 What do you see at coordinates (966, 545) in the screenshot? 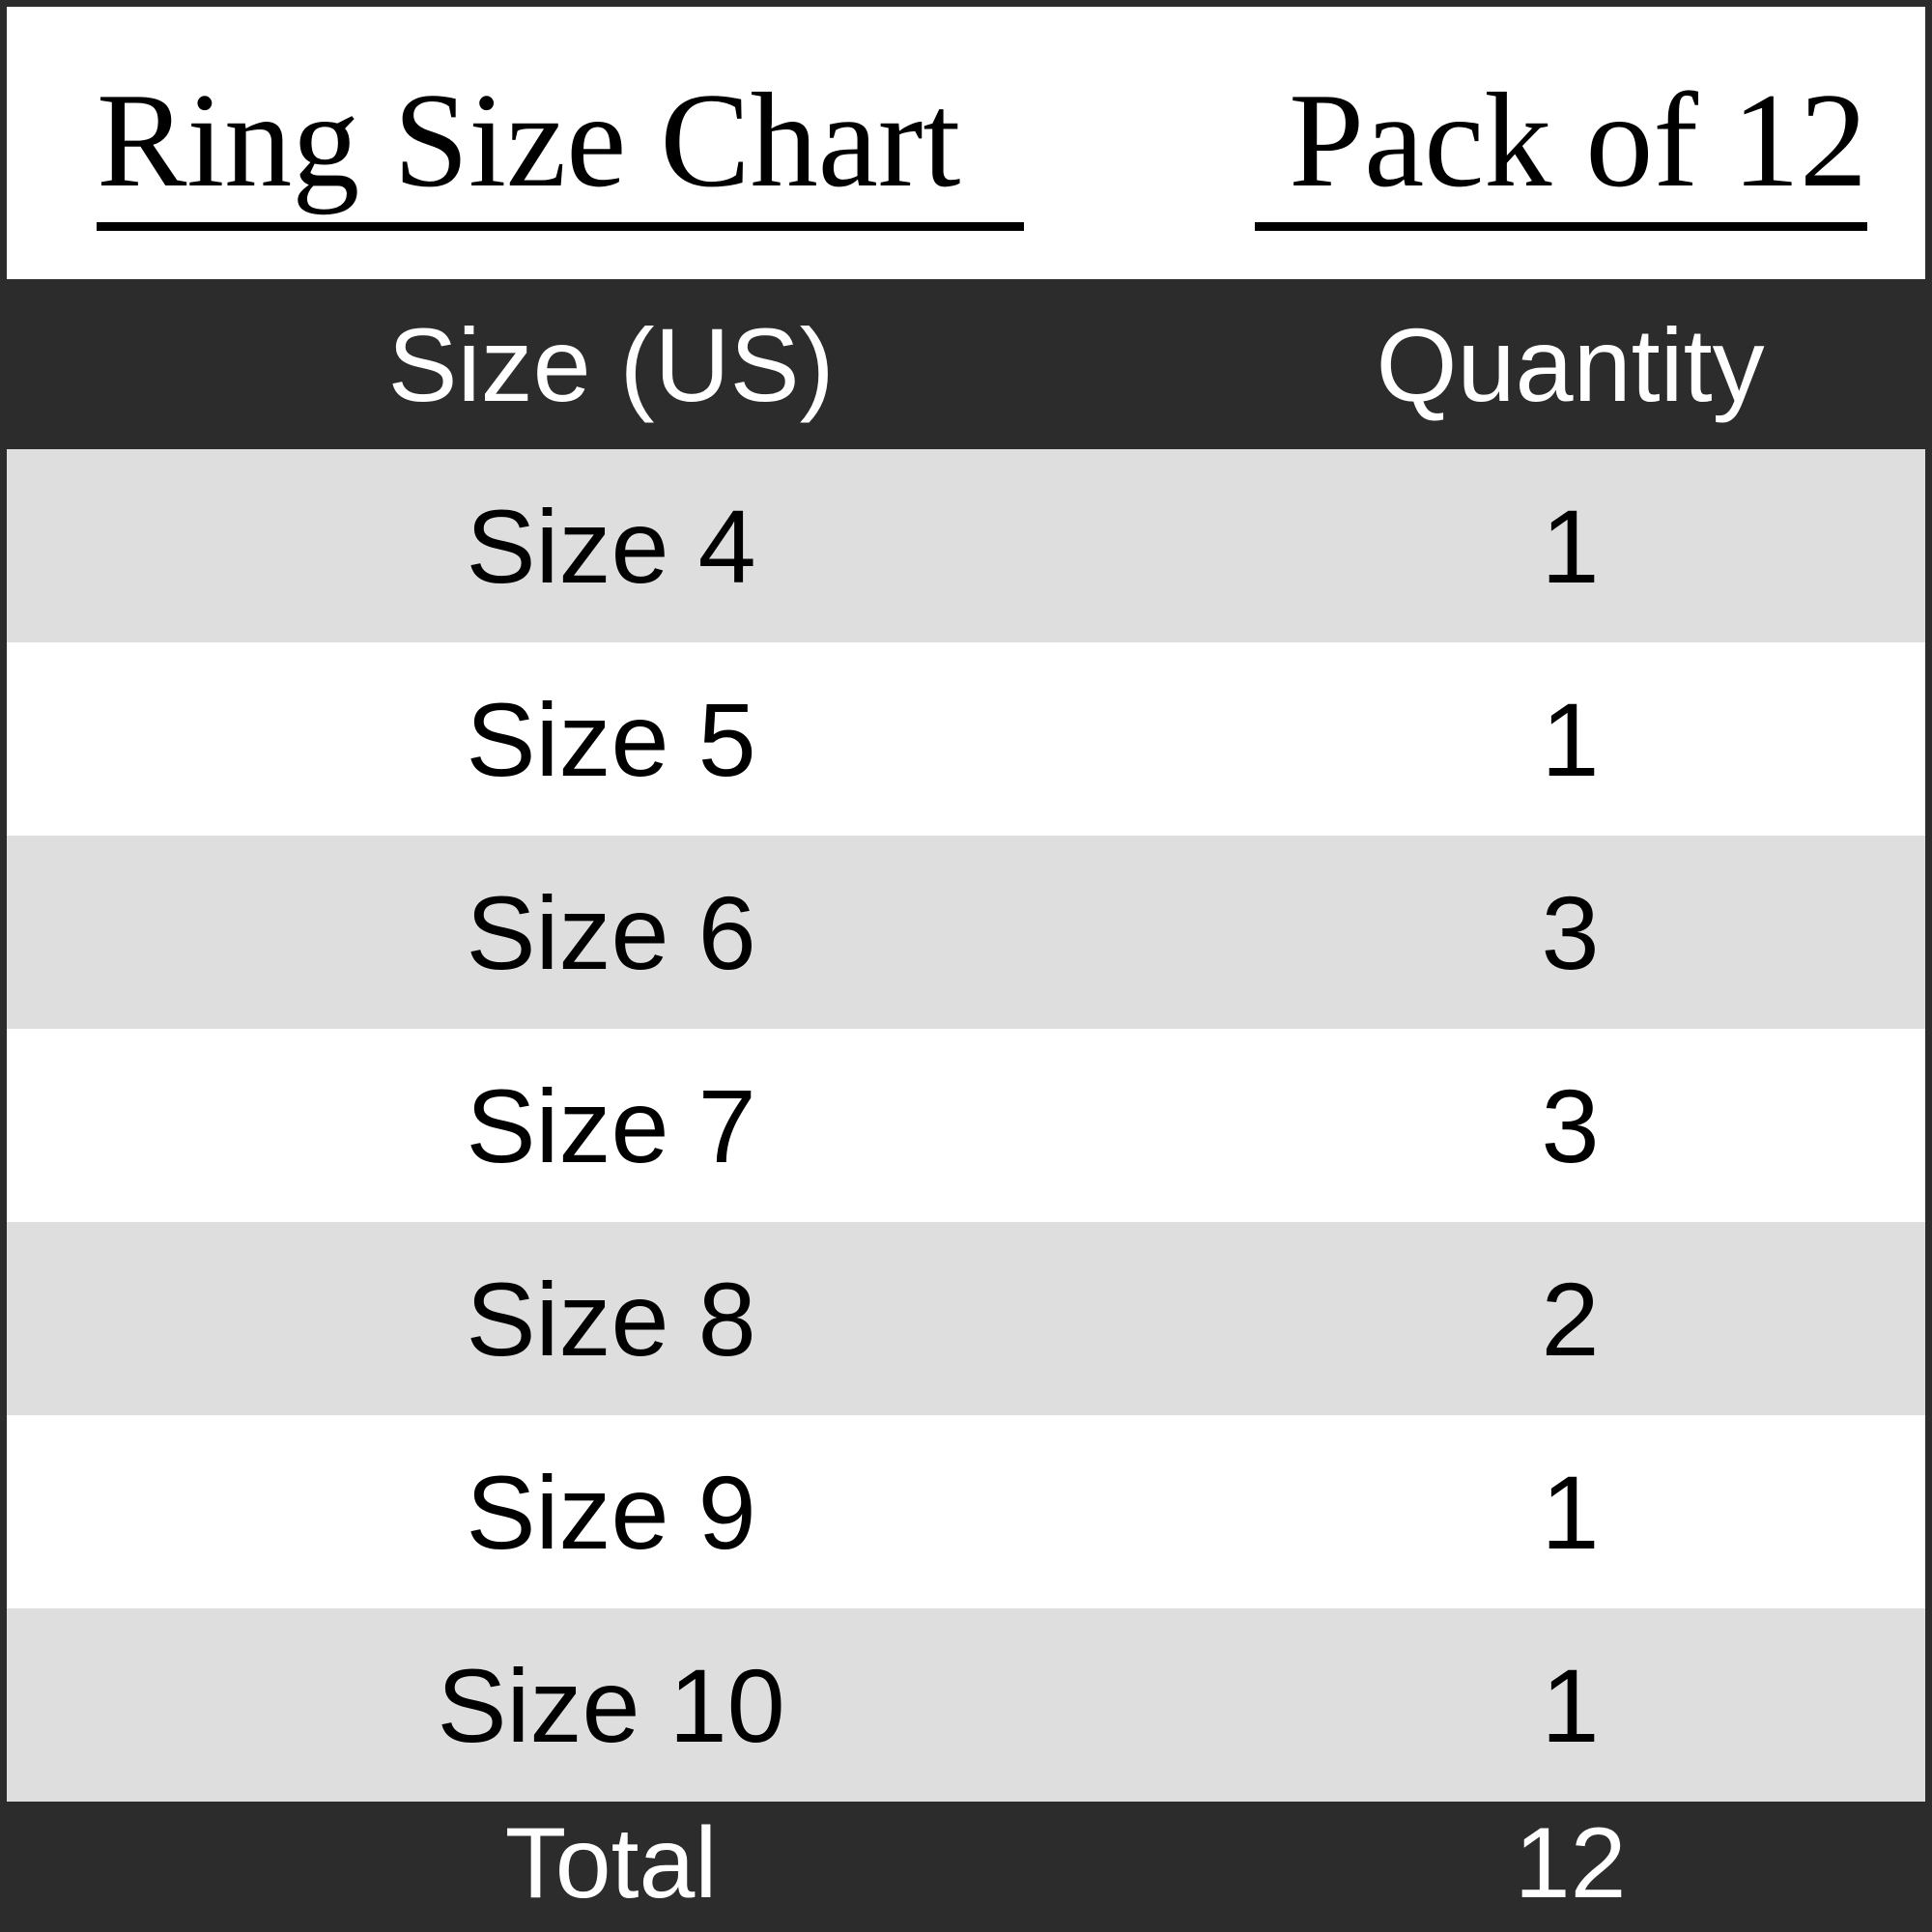
I see `table-row: Size 4 1` at bounding box center [966, 545].